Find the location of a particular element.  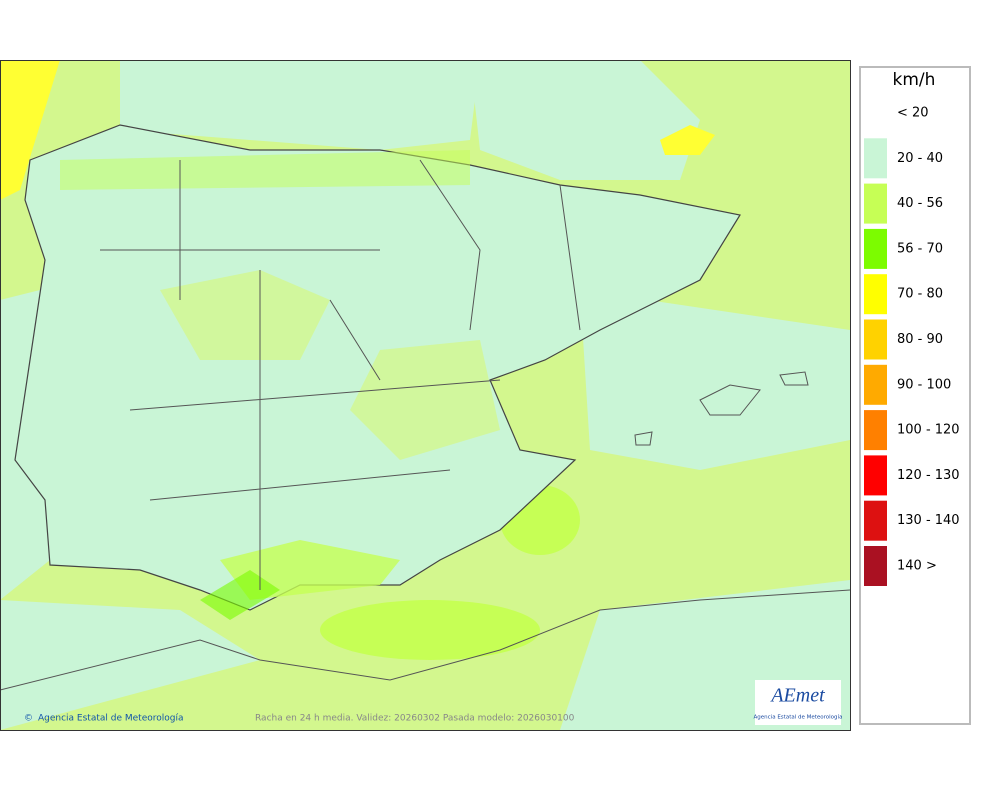

legend-label: 80 - 90 is located at coordinates (920, 339).